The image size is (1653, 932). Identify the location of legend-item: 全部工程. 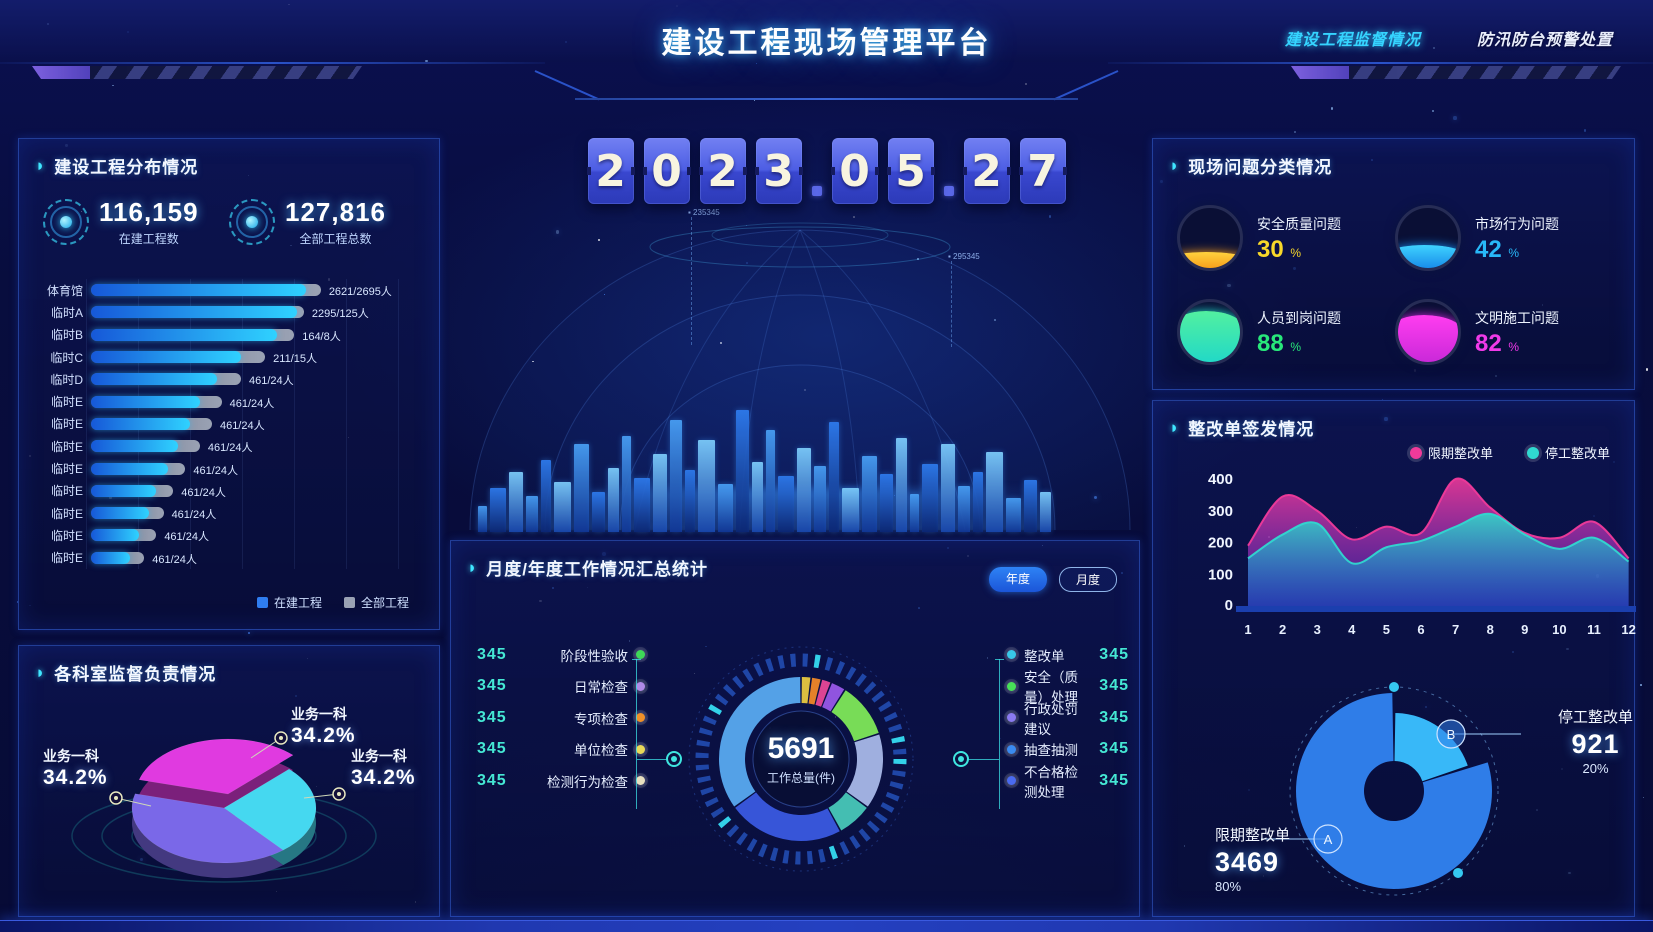
(376, 602).